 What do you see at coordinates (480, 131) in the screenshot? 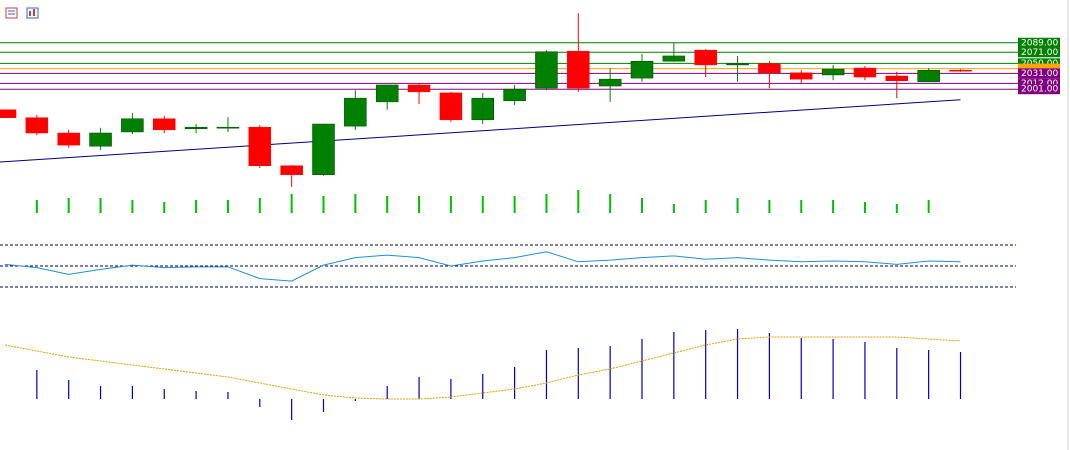
I see `trend-line` at bounding box center [480, 131].